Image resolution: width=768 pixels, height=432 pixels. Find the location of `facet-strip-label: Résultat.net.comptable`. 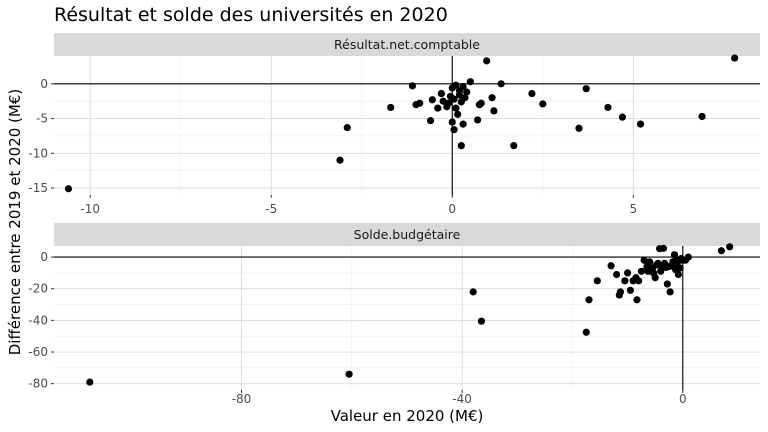

facet-strip-label: Résultat.net.comptable is located at coordinates (407, 44).